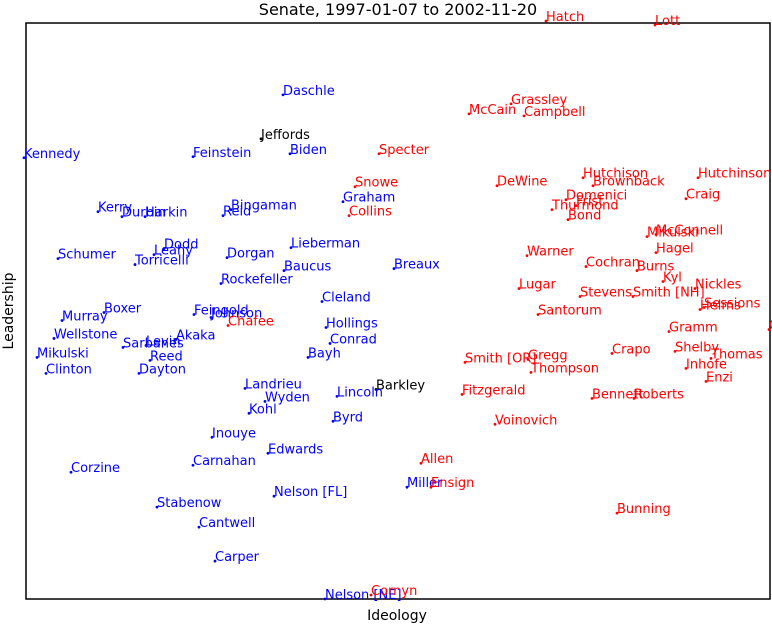 The height and width of the screenshot is (625, 772). What do you see at coordinates (631, 349) in the screenshot?
I see `point-label: Crapo` at bounding box center [631, 349].